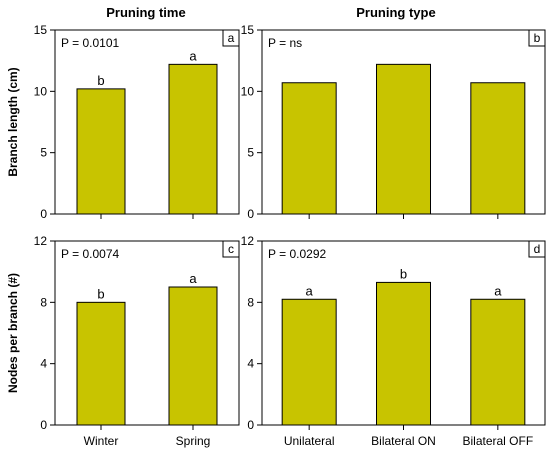  What do you see at coordinates (90, 43) in the screenshot?
I see `p-value-text: P = 0.0101` at bounding box center [90, 43].